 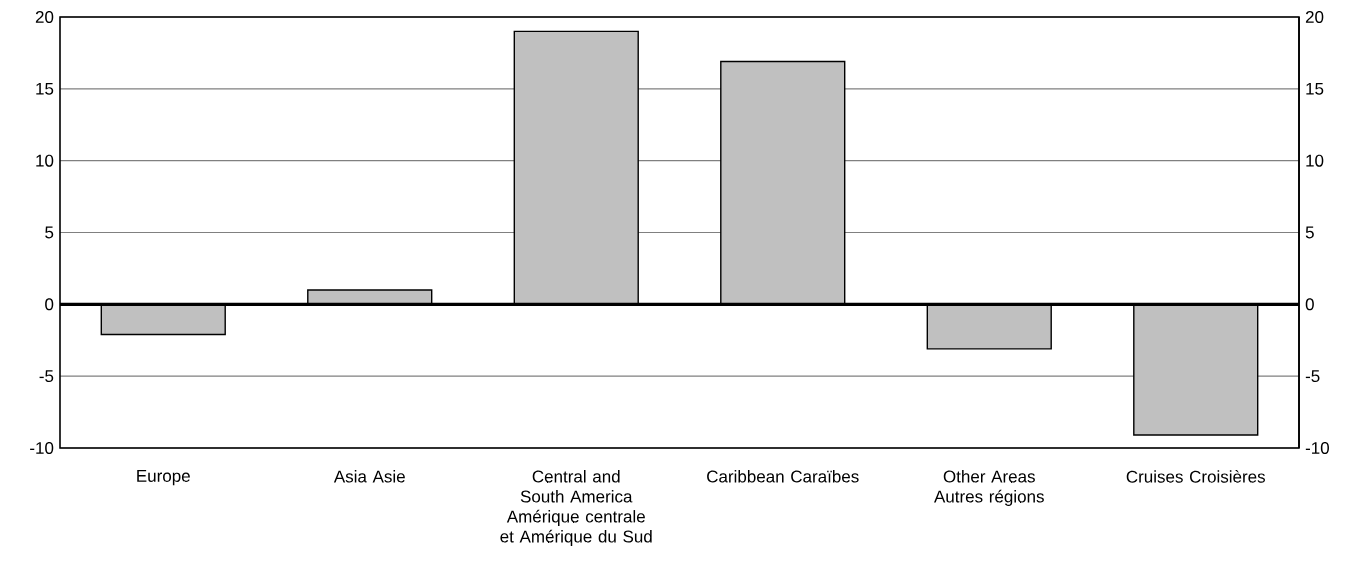 What do you see at coordinates (369, 476) in the screenshot?
I see `x-tick-label: Asia Asie` at bounding box center [369, 476].